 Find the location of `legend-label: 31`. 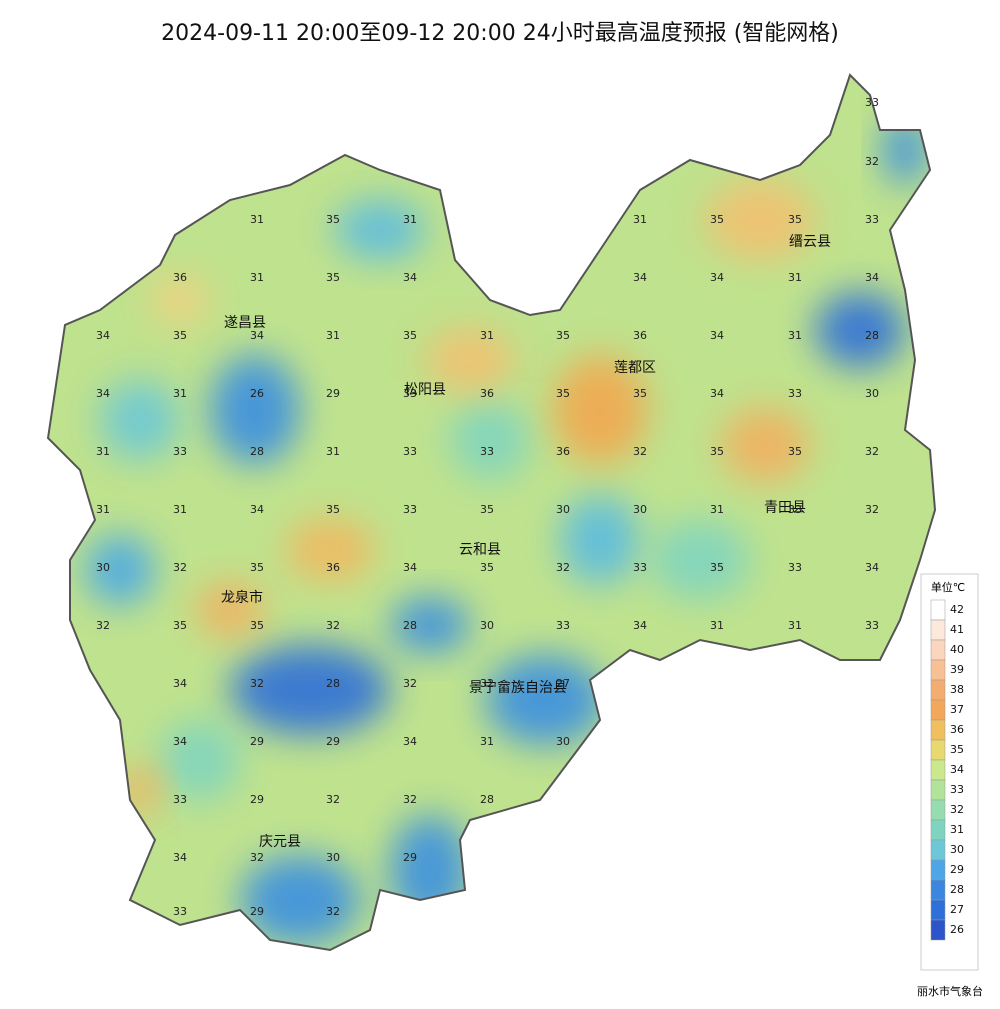

legend-label: 31 is located at coordinates (957, 829).